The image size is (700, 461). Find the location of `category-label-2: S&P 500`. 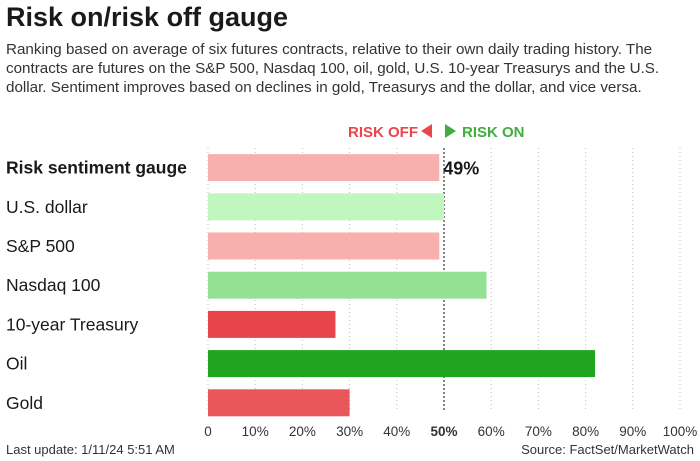

category-label-2: S&P 500 is located at coordinates (40, 246).